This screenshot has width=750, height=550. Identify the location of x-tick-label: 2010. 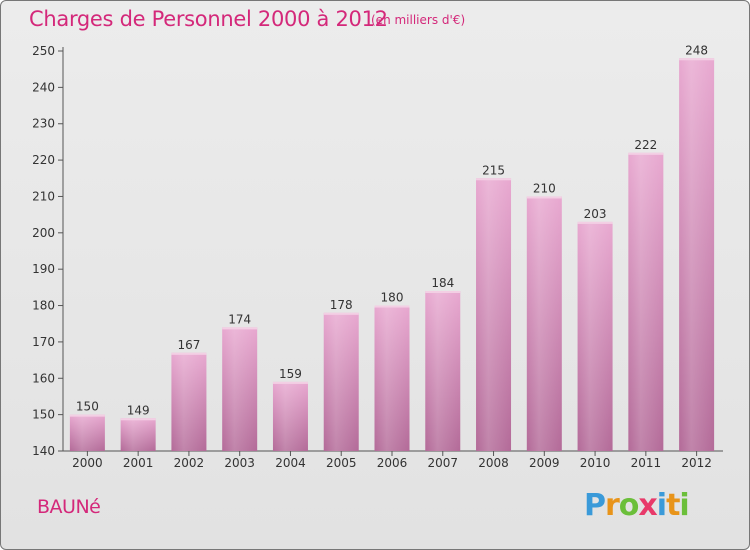
(595, 463).